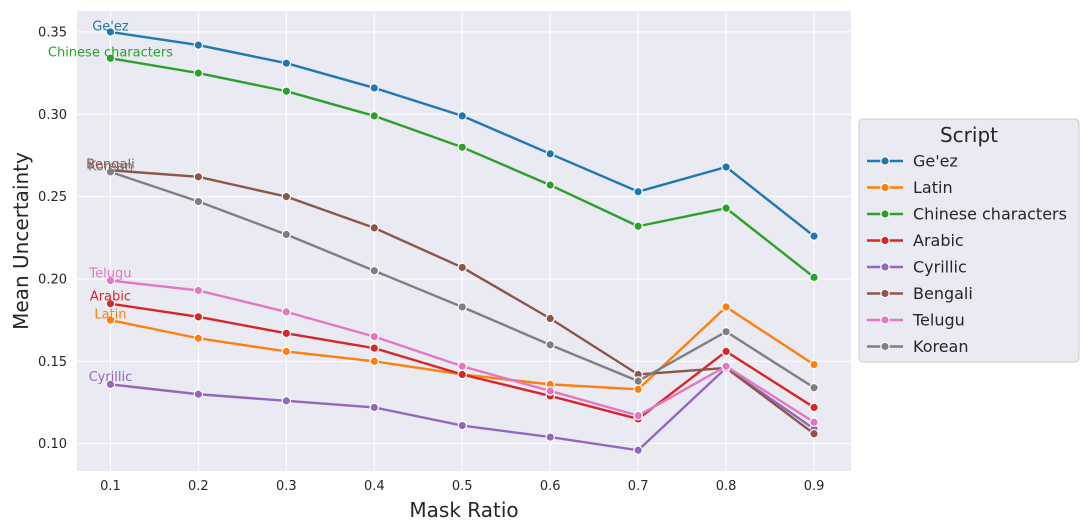 This screenshot has height=531, width=1089. Describe the element at coordinates (910, 187) in the screenshot. I see `legend-item: Latin` at that location.